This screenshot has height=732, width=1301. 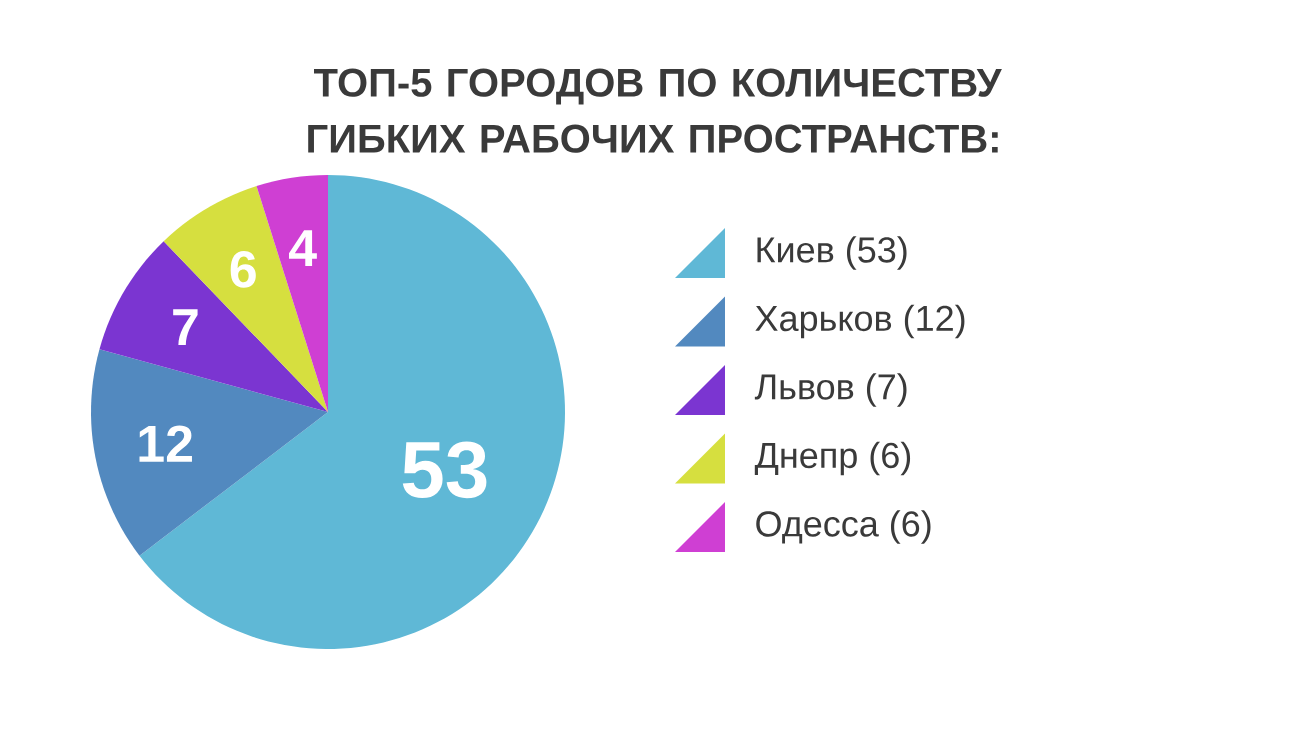 What do you see at coordinates (860, 321) in the screenshot?
I see `legend-label: Харьков (12)` at bounding box center [860, 321].